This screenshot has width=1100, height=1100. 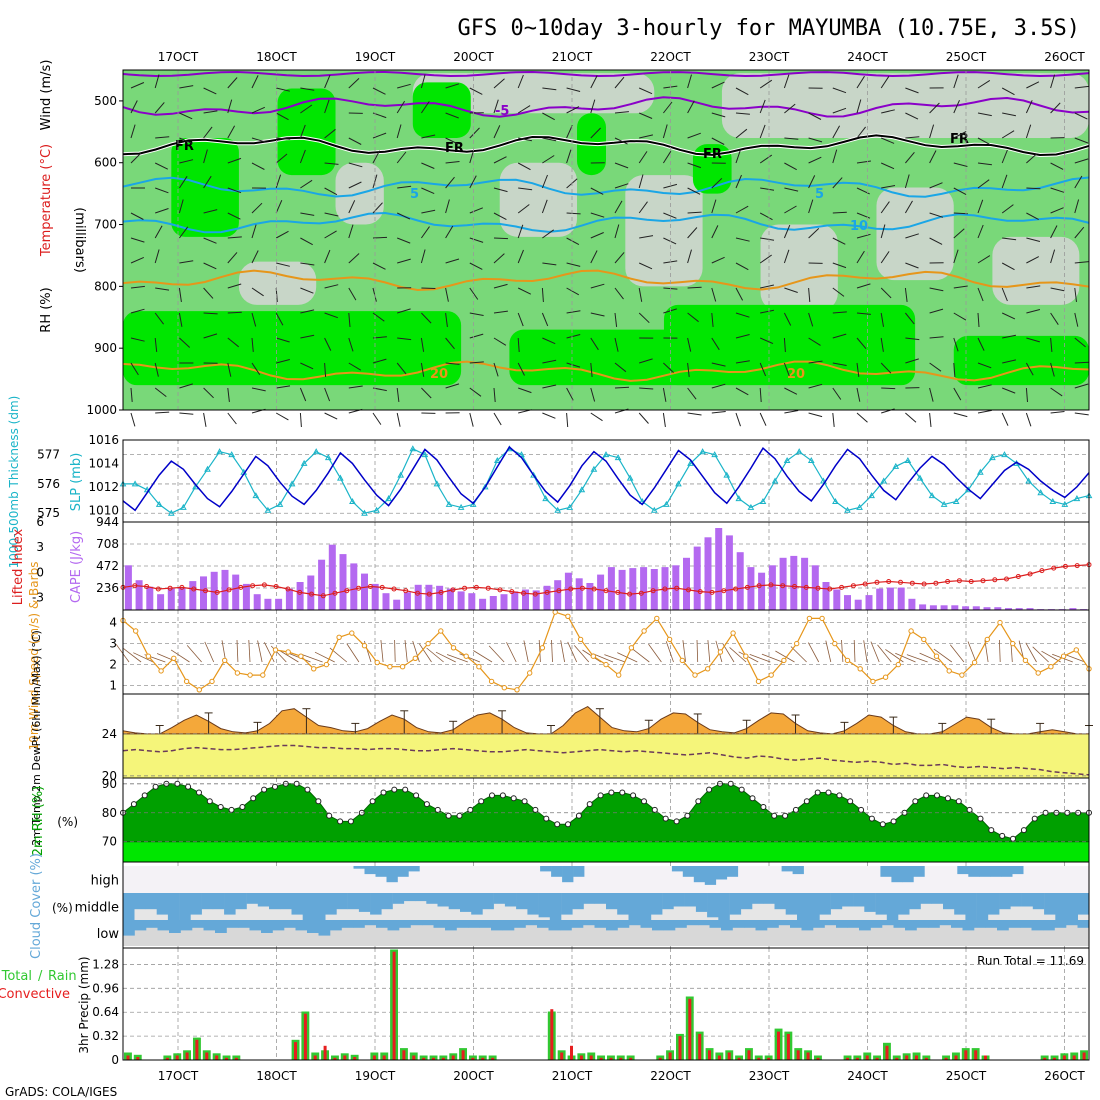 What do you see at coordinates (76, 482) in the screenshot?
I see `slp-ylabel: SLP (mb)` at bounding box center [76, 482].